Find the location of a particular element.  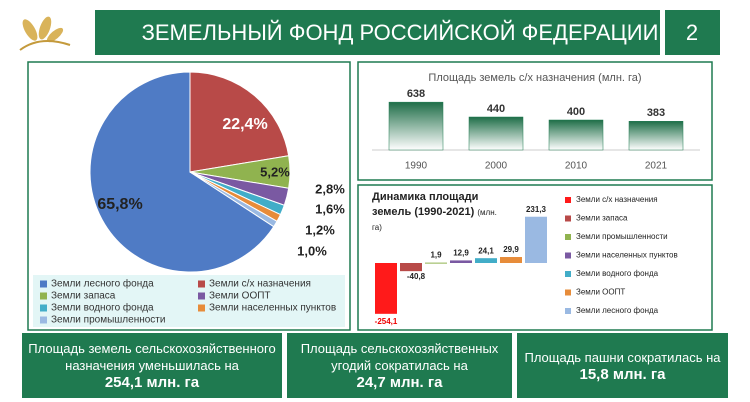

pie-label: 5,2% is located at coordinates (275, 171).